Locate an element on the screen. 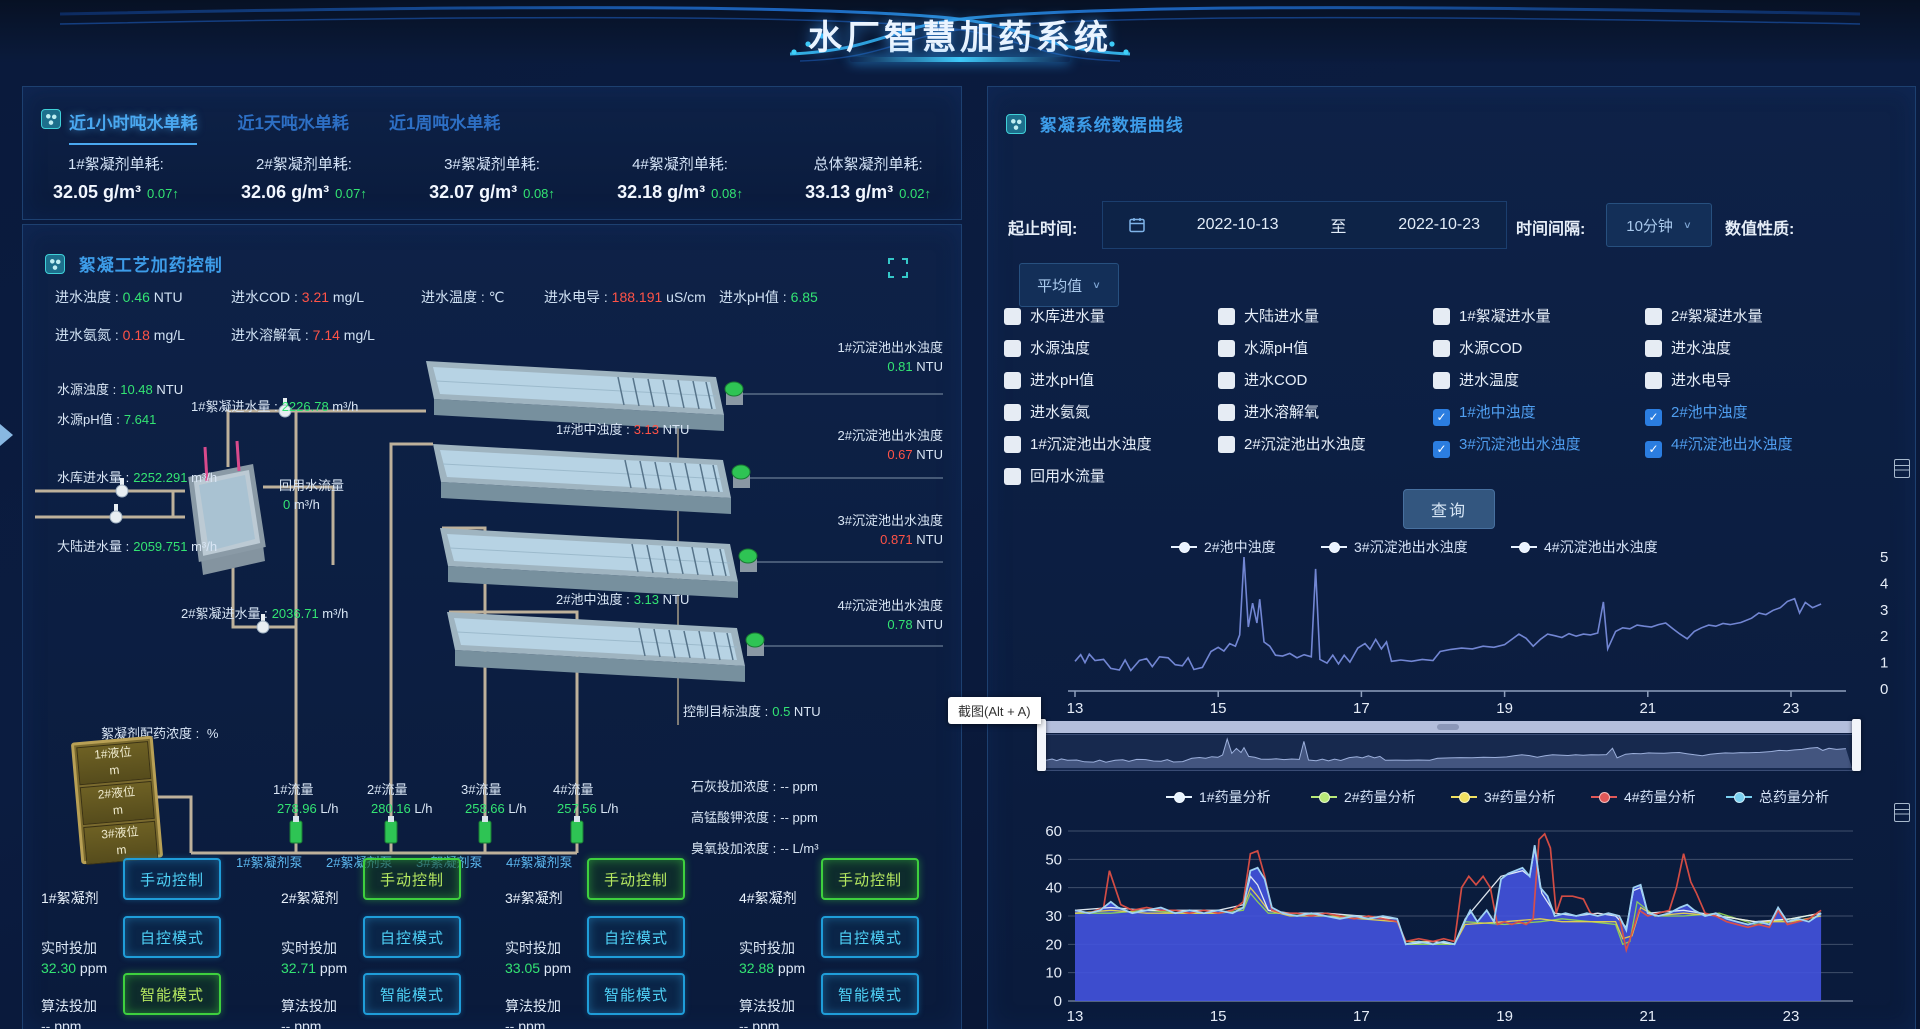 The image size is (1920, 1029). slider-handle-right is located at coordinates (1856, 745).